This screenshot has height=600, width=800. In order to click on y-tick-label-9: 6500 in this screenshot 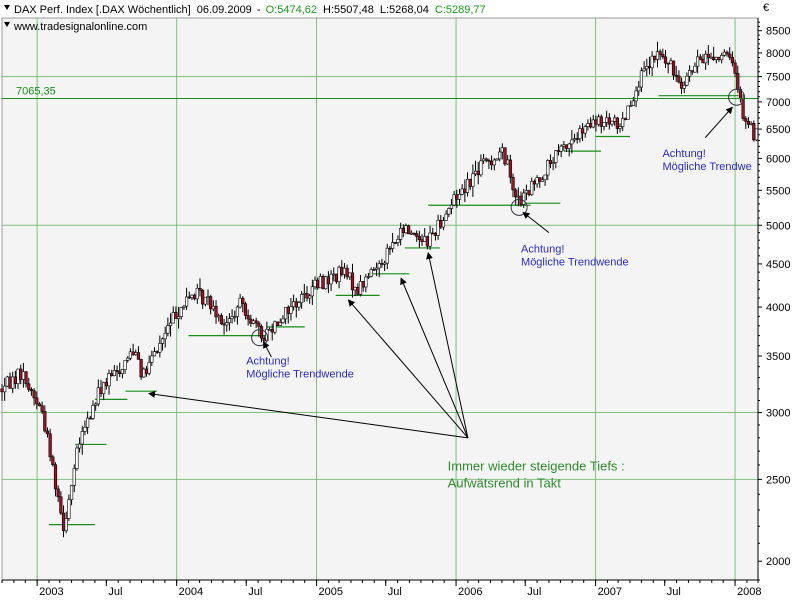, I will do `click(778, 130)`.